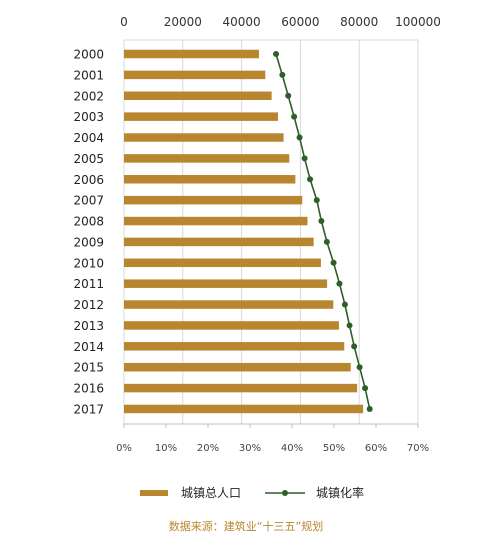  Describe the element at coordinates (250, 448) in the screenshot. I see `bottom-tick-label: 30%` at that location.